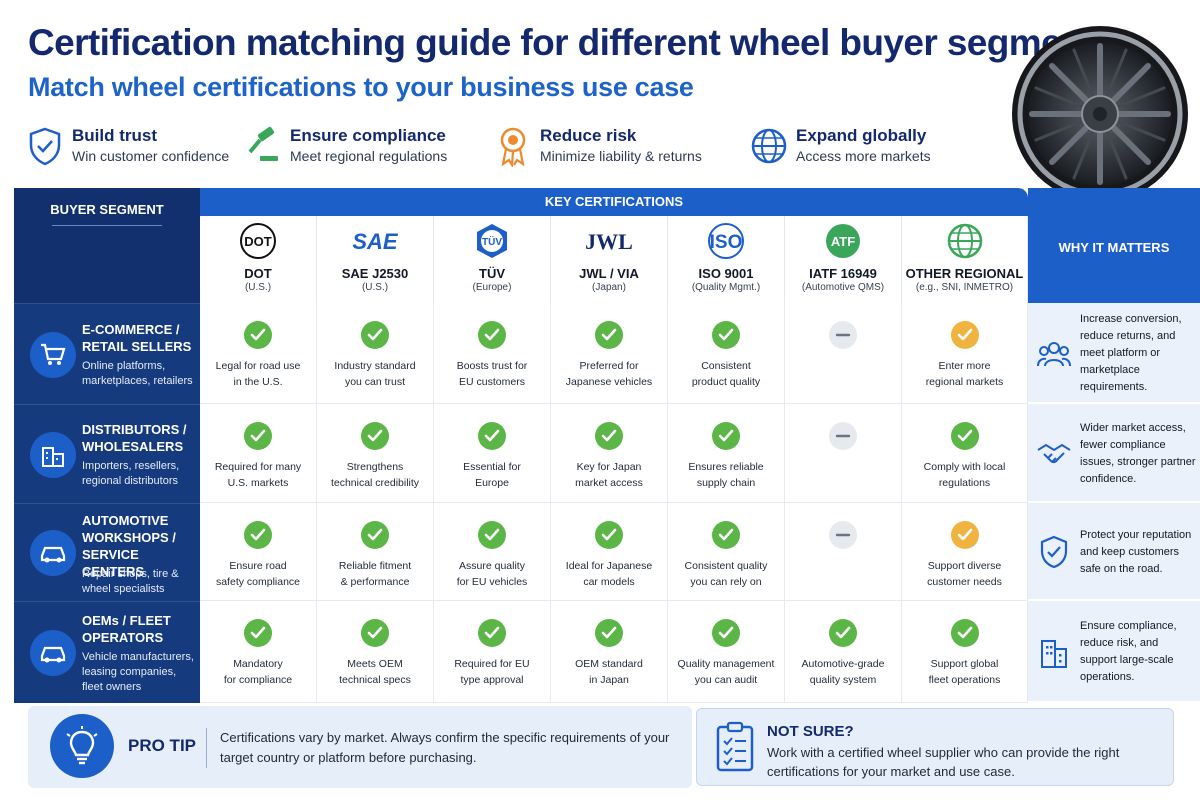  I want to click on matrix-cell: Assure quality for EU vehicles, so click(492, 552).